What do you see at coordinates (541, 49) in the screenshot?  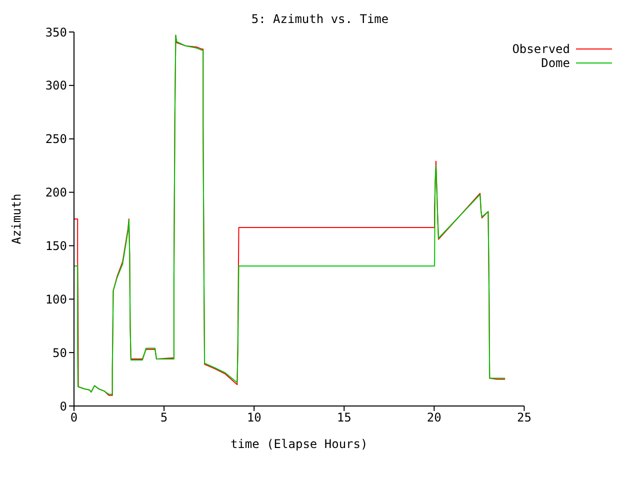 I see `legend-label: Observed` at bounding box center [541, 49].